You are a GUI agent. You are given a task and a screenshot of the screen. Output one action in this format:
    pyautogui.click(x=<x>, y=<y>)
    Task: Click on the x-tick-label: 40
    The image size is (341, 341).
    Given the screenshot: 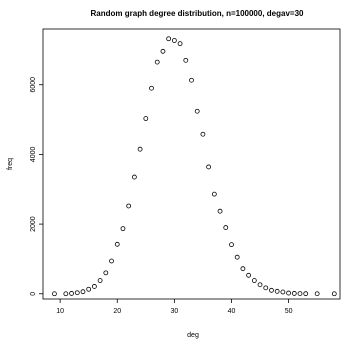 What is the action you would take?
    pyautogui.click(x=232, y=311)
    